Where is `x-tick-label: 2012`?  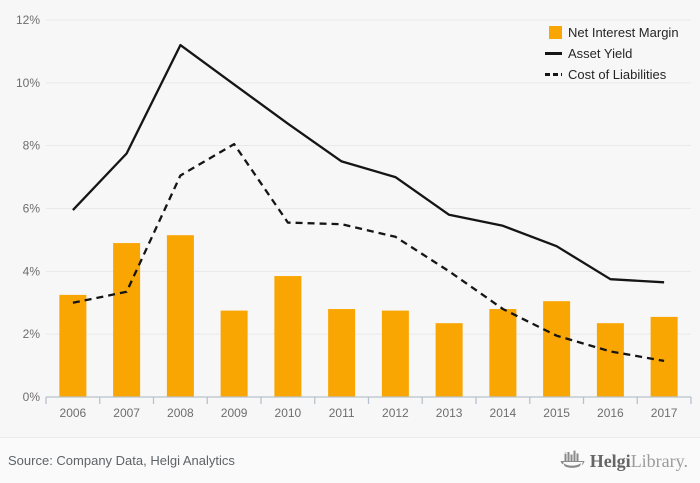
x-tick-label: 2012 is located at coordinates (395, 413).